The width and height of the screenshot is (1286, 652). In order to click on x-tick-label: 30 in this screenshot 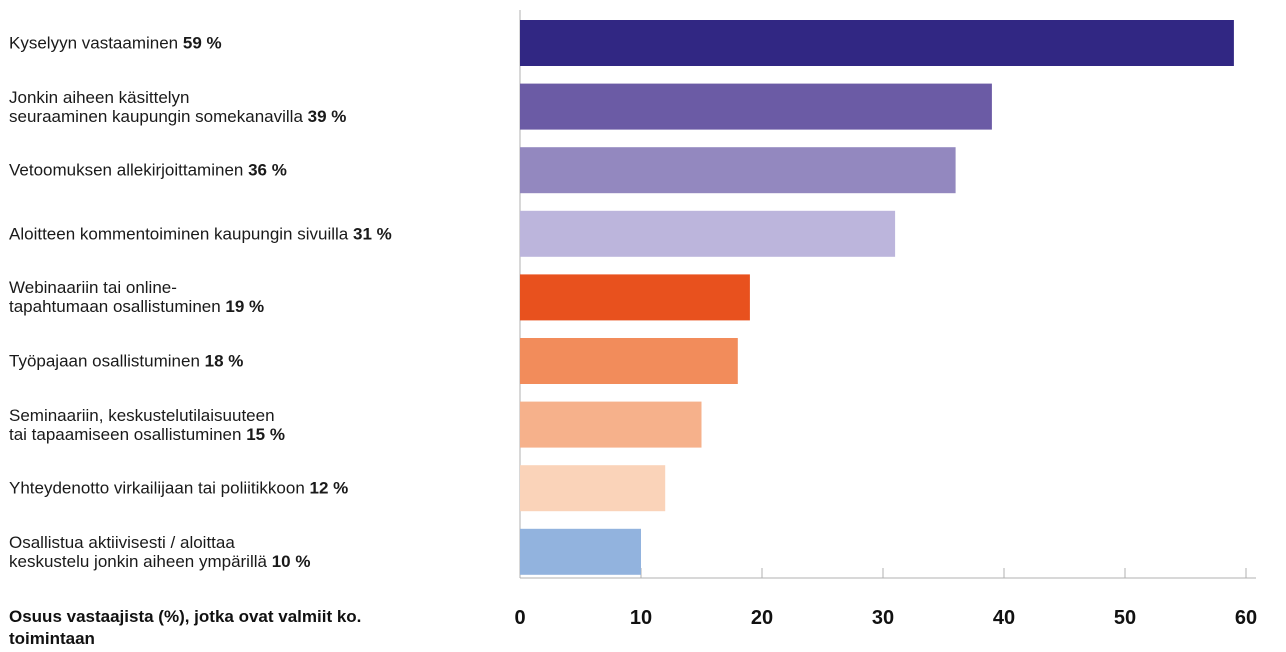, I will do `click(883, 618)`.